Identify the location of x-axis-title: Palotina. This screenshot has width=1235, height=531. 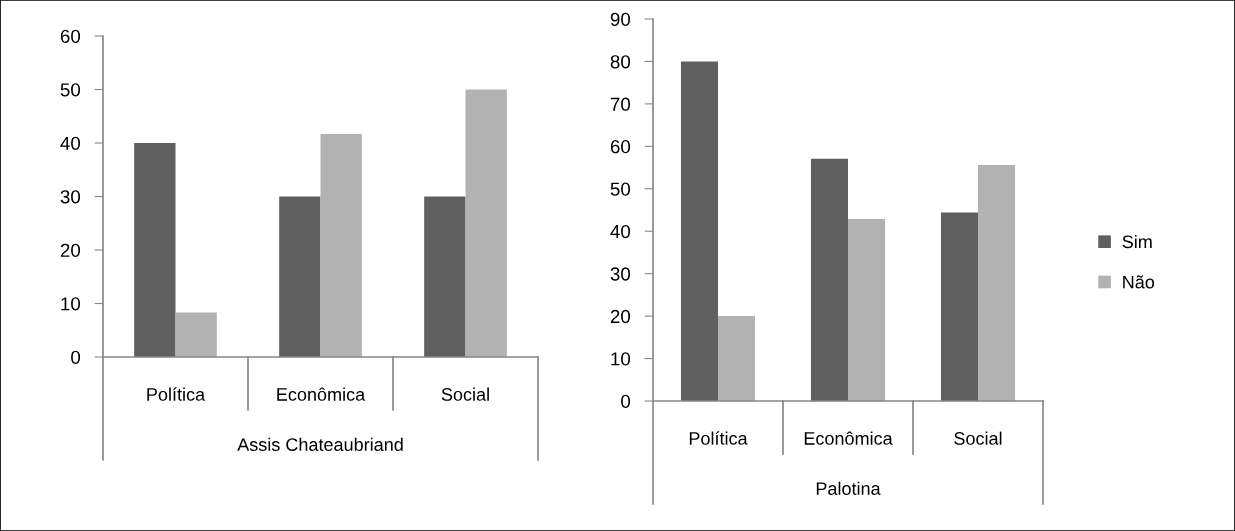
(848, 488).